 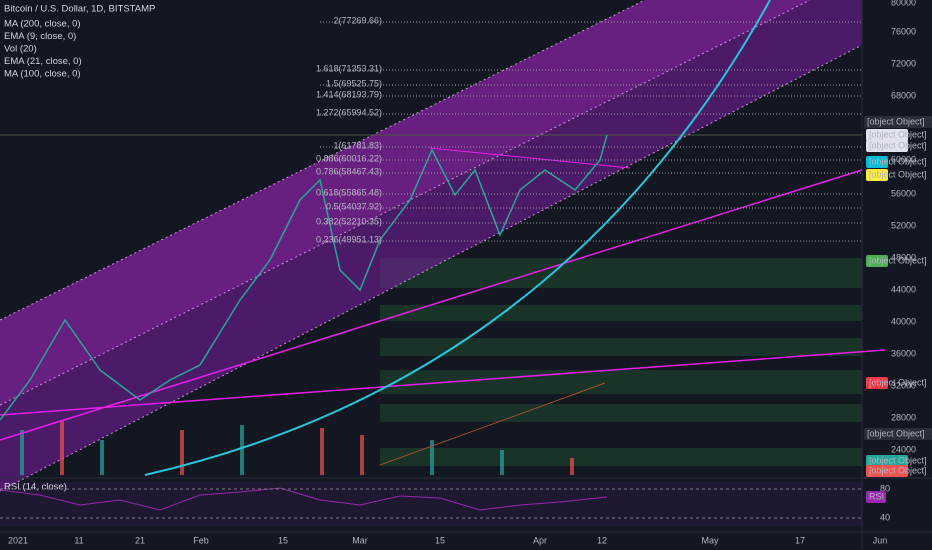 I want to click on time-tick: 2021, so click(x=18, y=540).